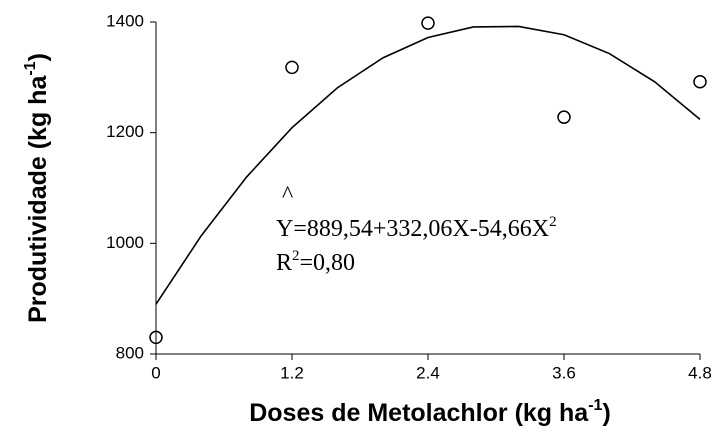 The image size is (713, 442). What do you see at coordinates (292, 372) in the screenshot?
I see `x-tick-label: 1.2` at bounding box center [292, 372].